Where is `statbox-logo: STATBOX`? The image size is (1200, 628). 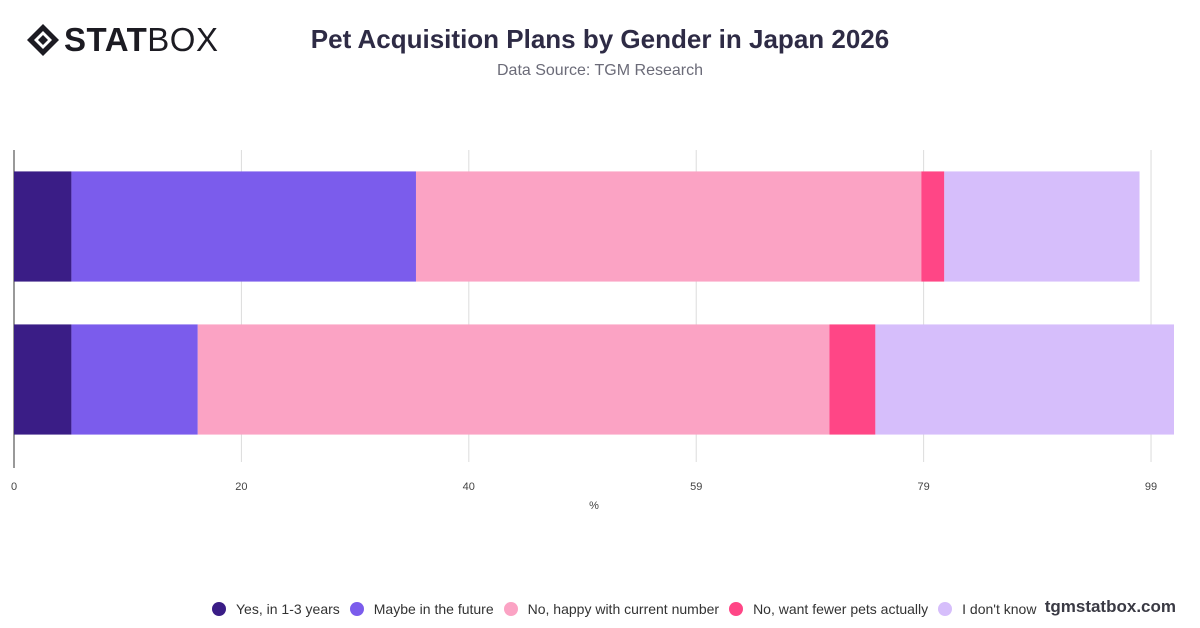
statbox-logo: STATBOX is located at coordinates (122, 40).